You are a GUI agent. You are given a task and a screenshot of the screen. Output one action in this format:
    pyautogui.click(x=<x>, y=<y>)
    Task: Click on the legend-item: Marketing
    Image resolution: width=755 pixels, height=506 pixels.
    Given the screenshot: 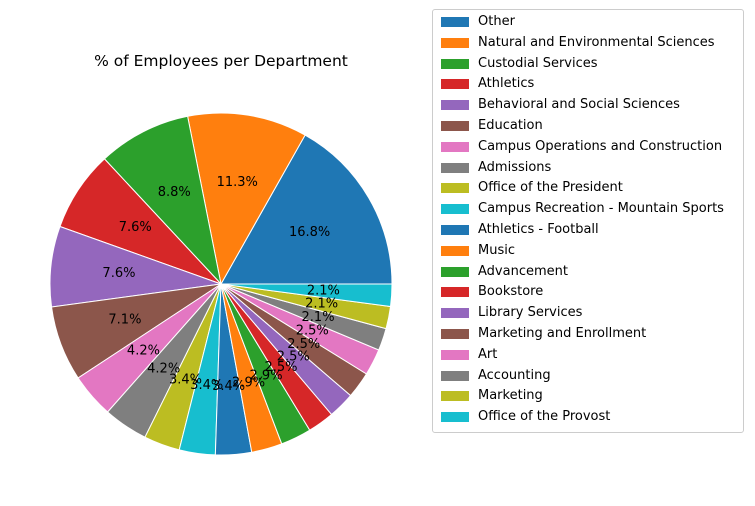 What is the action you would take?
    pyautogui.click(x=492, y=396)
    